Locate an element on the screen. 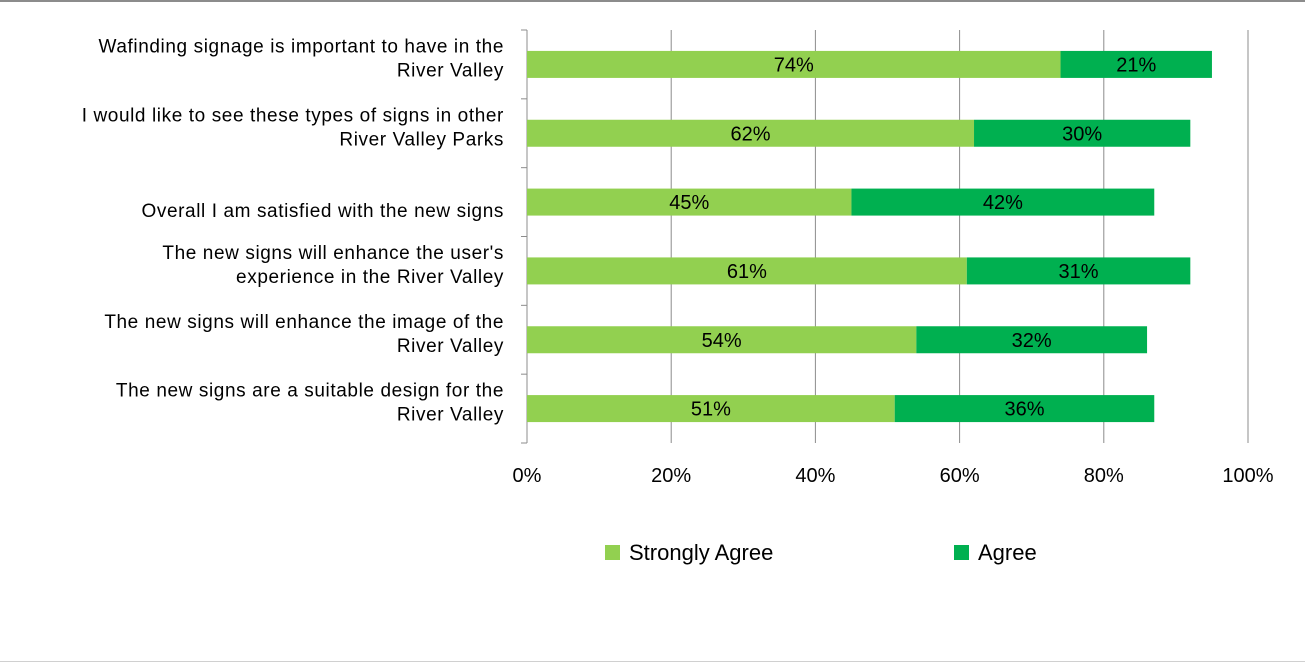 The height and width of the screenshot is (662, 1305). x-tick-label: 60% is located at coordinates (960, 476).